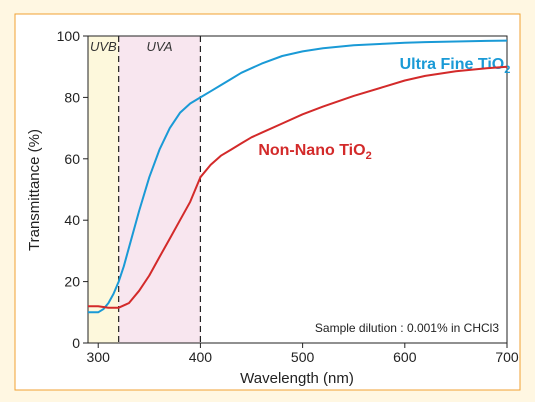 This screenshot has width=535, height=407. What do you see at coordinates (72, 97) in the screenshot?
I see `y-tick-label-80: 80` at bounding box center [72, 97].